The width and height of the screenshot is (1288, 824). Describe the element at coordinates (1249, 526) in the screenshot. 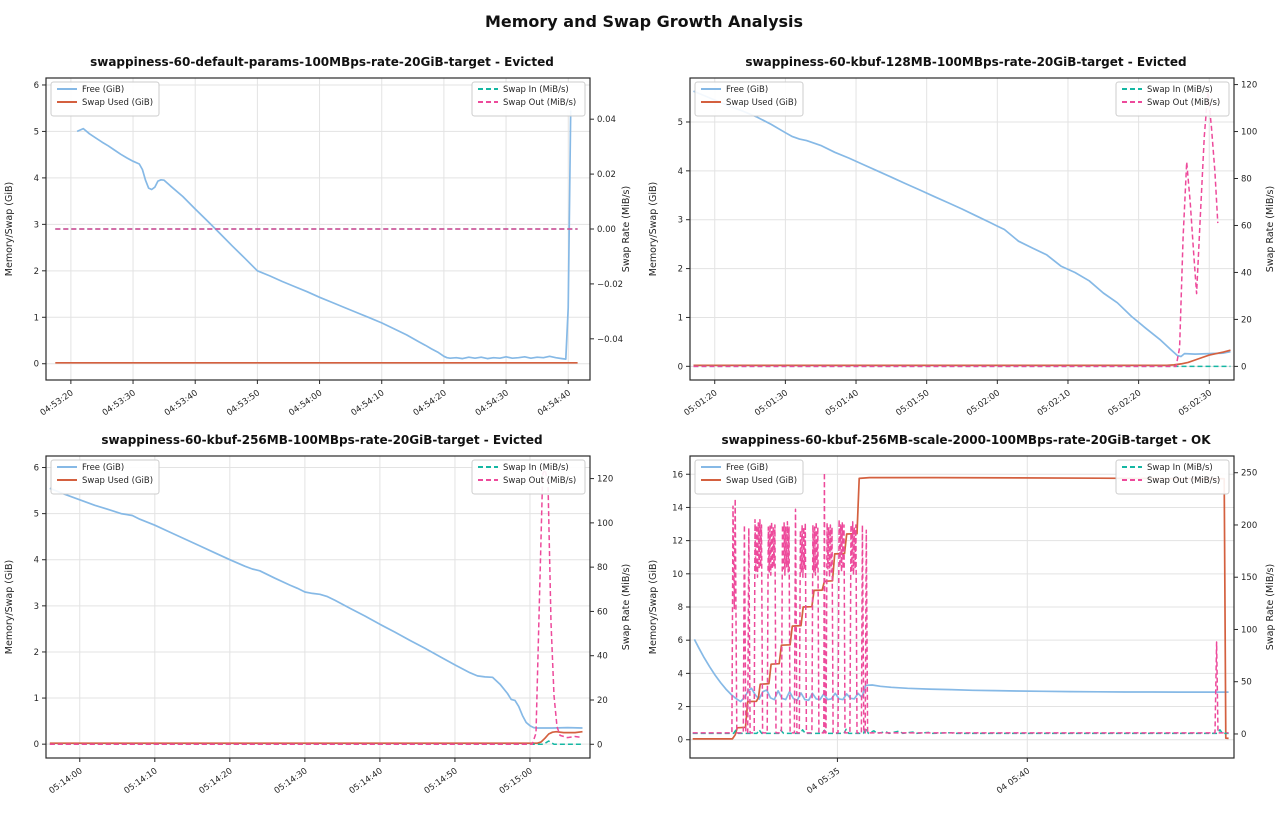

I see `svg-text: 200` at that location.